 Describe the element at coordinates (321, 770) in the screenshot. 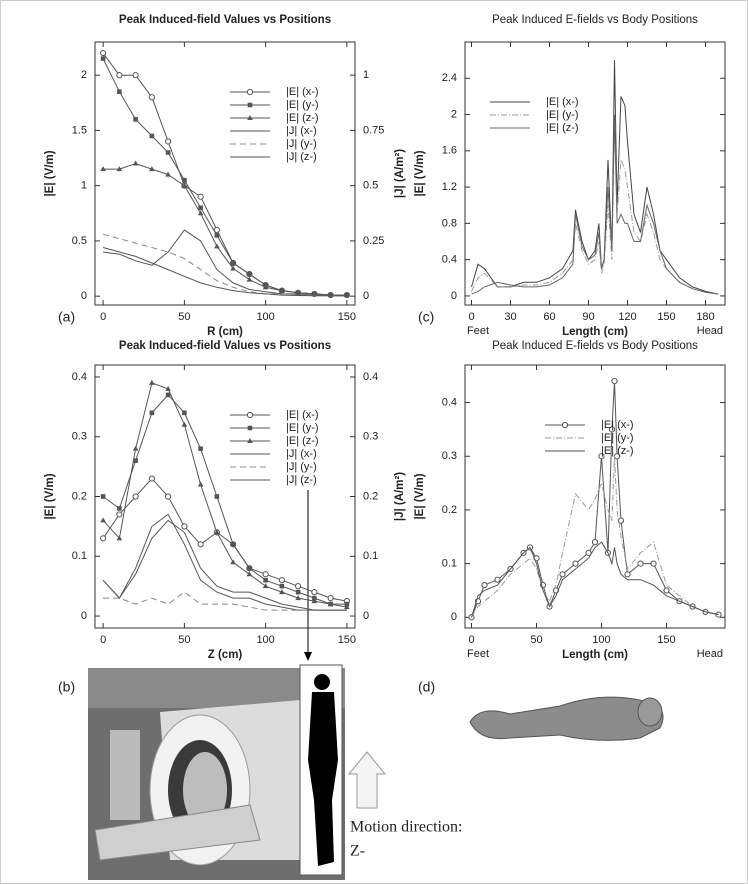

I see `body-silhouette` at that location.